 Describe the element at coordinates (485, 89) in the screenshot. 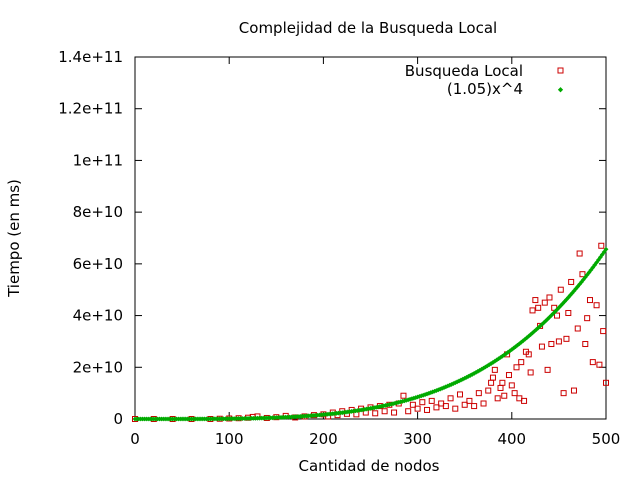

I see `legend-label-polynomial-fit: (1.05)x^4` at that location.